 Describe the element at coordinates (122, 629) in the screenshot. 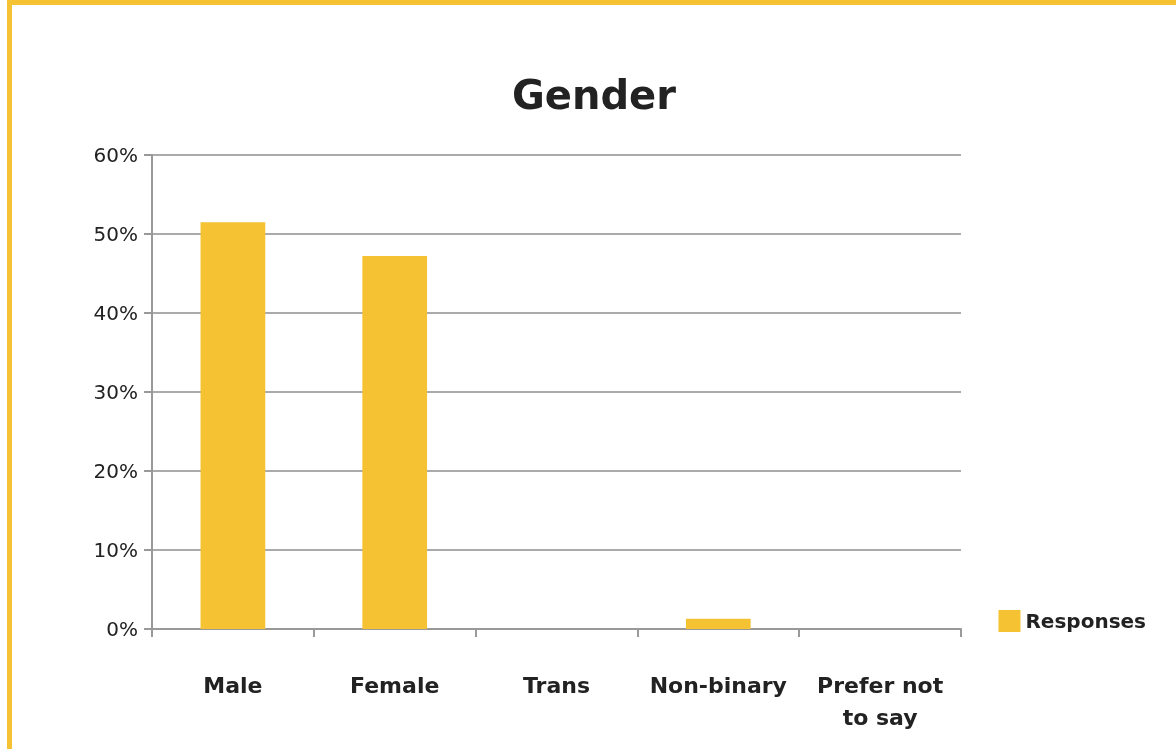

I see `y-tick-label: 0%` at that location.